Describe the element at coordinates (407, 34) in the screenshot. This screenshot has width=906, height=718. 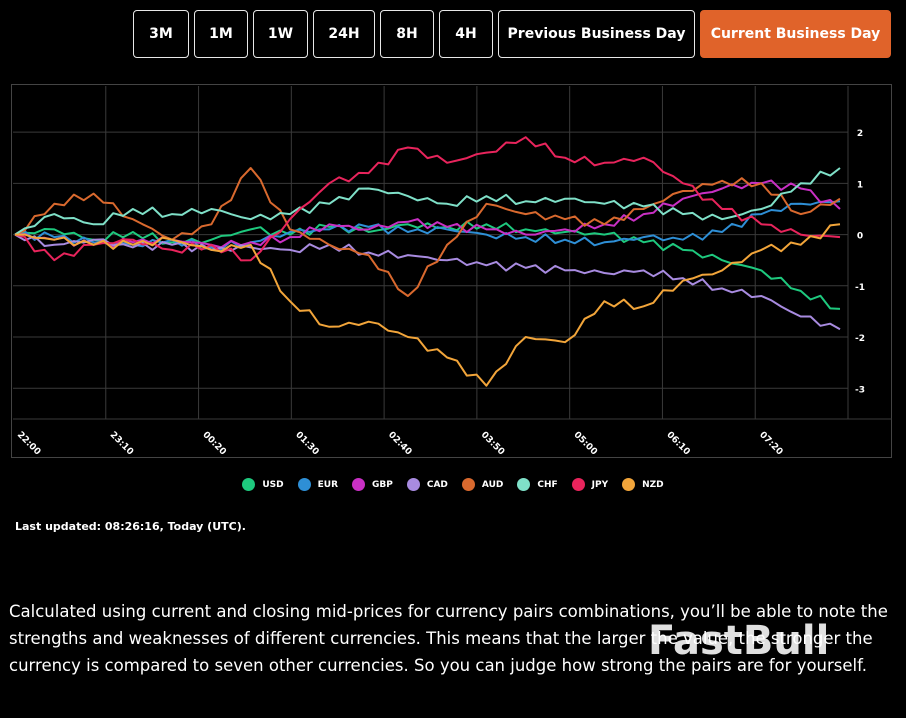
I see `range-button-8h: 8H` at that location.